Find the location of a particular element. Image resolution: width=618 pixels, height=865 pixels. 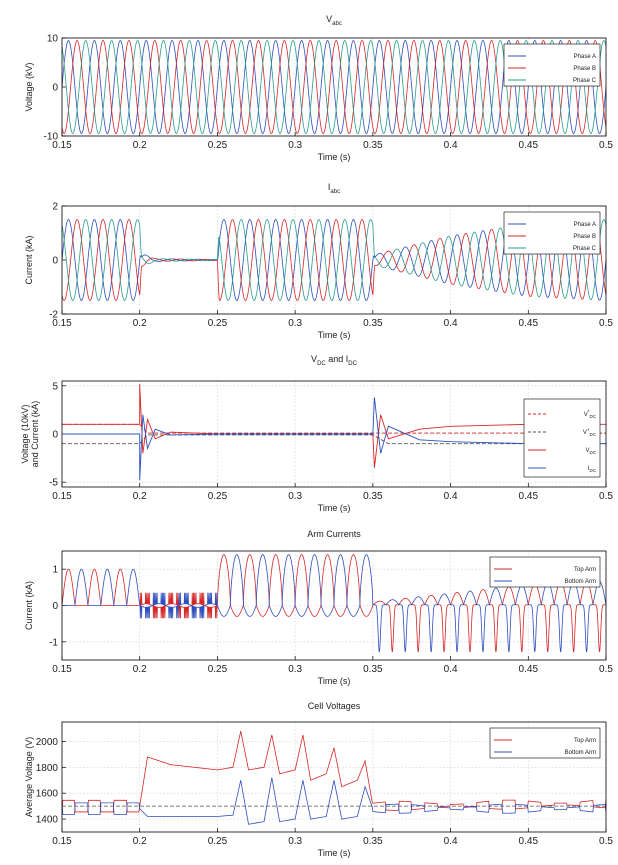

chart-title: VDC and IDC is located at coordinates (334, 360).